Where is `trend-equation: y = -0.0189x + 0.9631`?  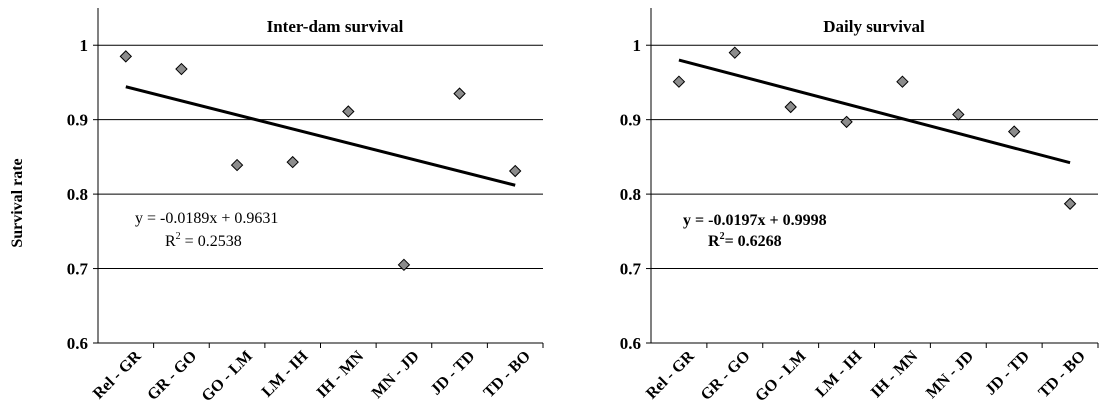
trend-equation: y = -0.0189x + 0.9631 is located at coordinates (206, 218).